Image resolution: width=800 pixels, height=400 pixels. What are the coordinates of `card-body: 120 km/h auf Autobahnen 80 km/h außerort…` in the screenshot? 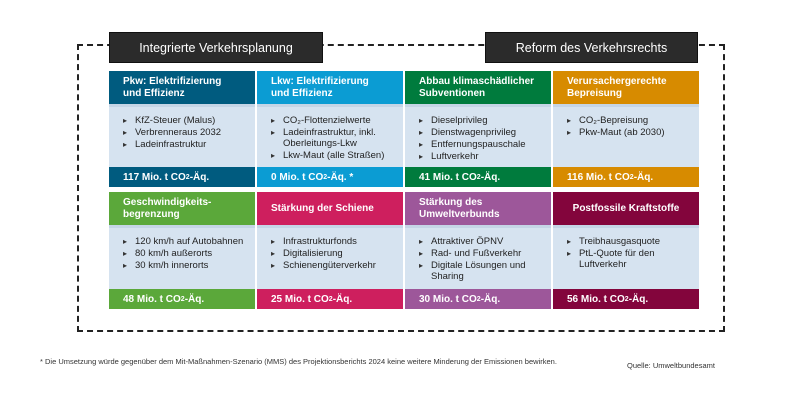 It's located at (182, 257).